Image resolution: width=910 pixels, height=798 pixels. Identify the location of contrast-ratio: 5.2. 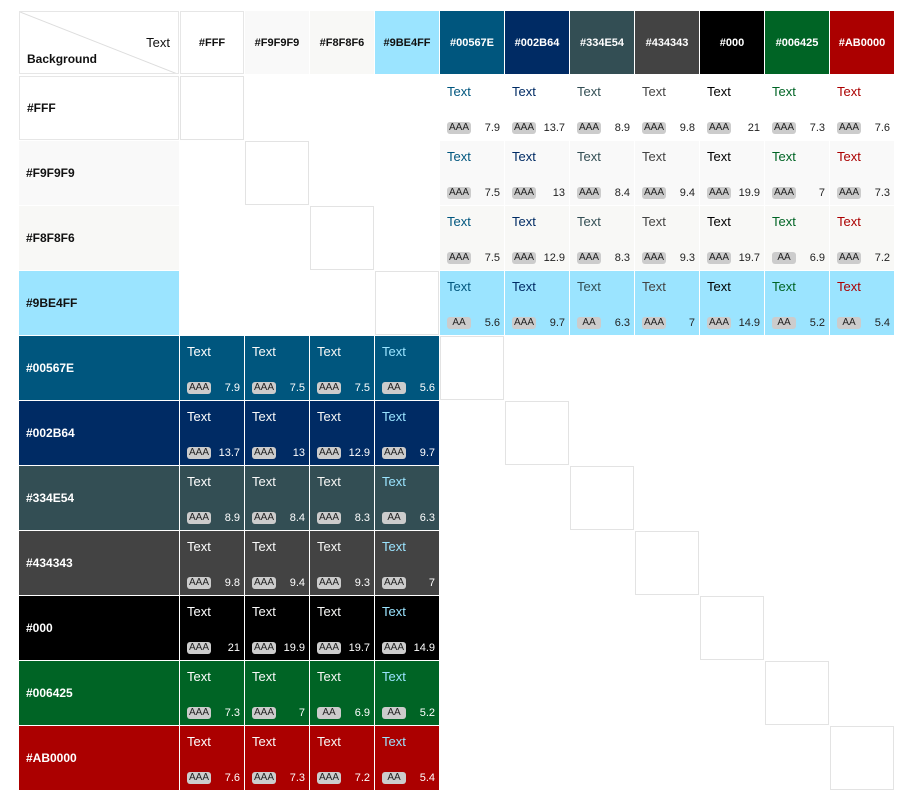
(817, 323).